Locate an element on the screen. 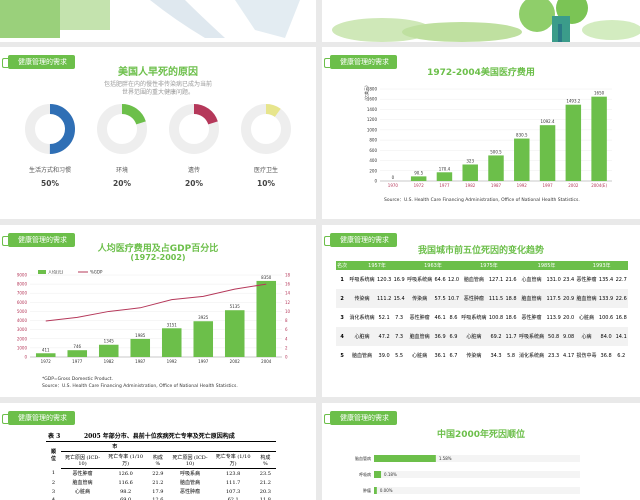 Image resolution: width=640 pixels, height=500 pixels. chart-subtitle: (1972-2002) is located at coordinates (158, 257).